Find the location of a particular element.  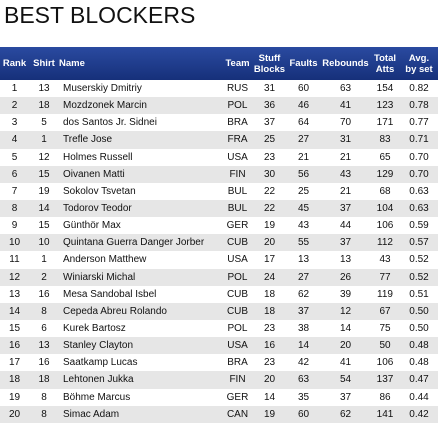

table-row: 11 1 Anderson Matthew USA 17 13 13 43 0.52 is located at coordinates (219, 260).